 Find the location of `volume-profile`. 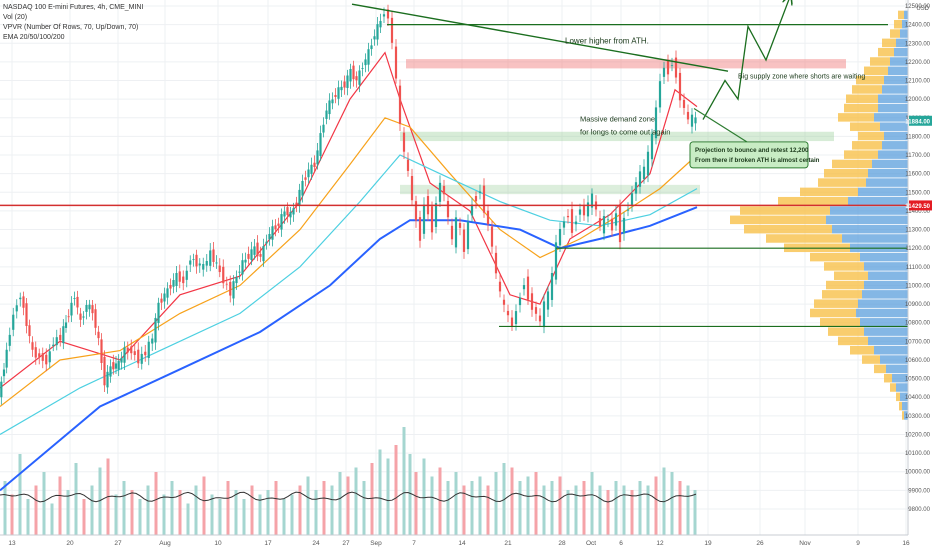

volume-profile is located at coordinates (819, 215).